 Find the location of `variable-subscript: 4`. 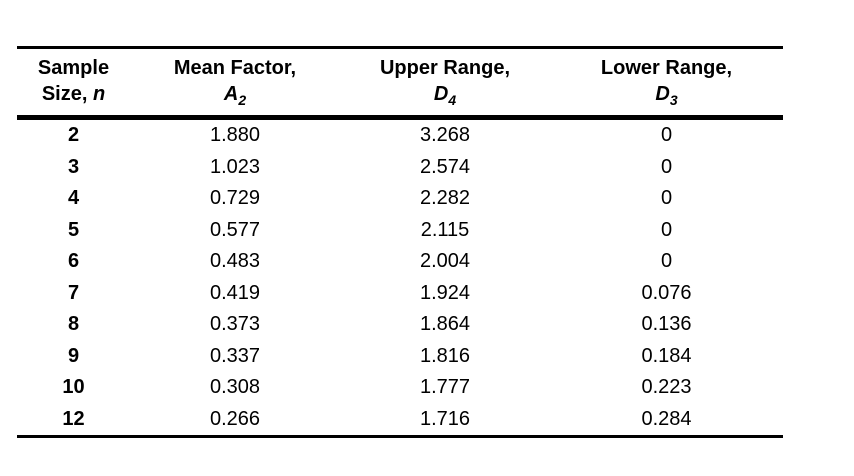

variable-subscript: 4 is located at coordinates (452, 100).